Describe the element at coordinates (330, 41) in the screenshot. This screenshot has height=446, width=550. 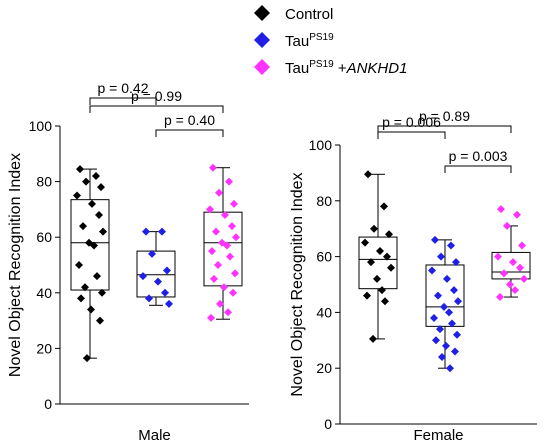
I see `legend: Control TauPS19 TauPS19 +ANKHD1` at that location.